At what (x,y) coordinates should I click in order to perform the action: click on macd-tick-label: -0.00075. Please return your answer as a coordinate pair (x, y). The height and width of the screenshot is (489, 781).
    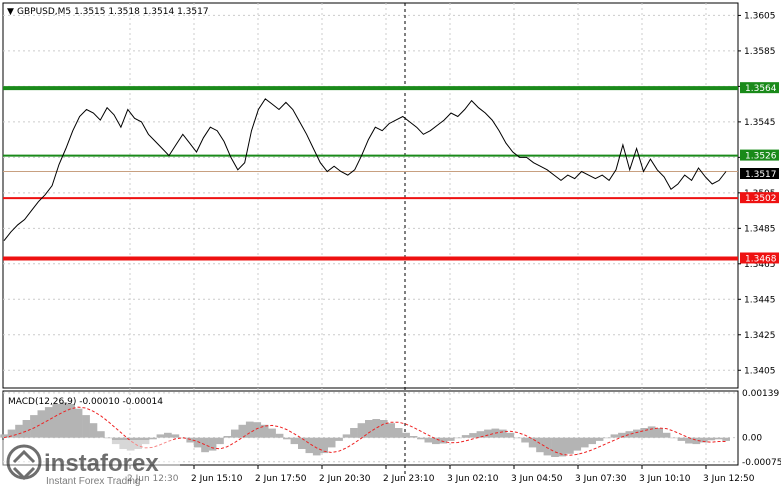
    Looking at the image, I should click on (761, 463).